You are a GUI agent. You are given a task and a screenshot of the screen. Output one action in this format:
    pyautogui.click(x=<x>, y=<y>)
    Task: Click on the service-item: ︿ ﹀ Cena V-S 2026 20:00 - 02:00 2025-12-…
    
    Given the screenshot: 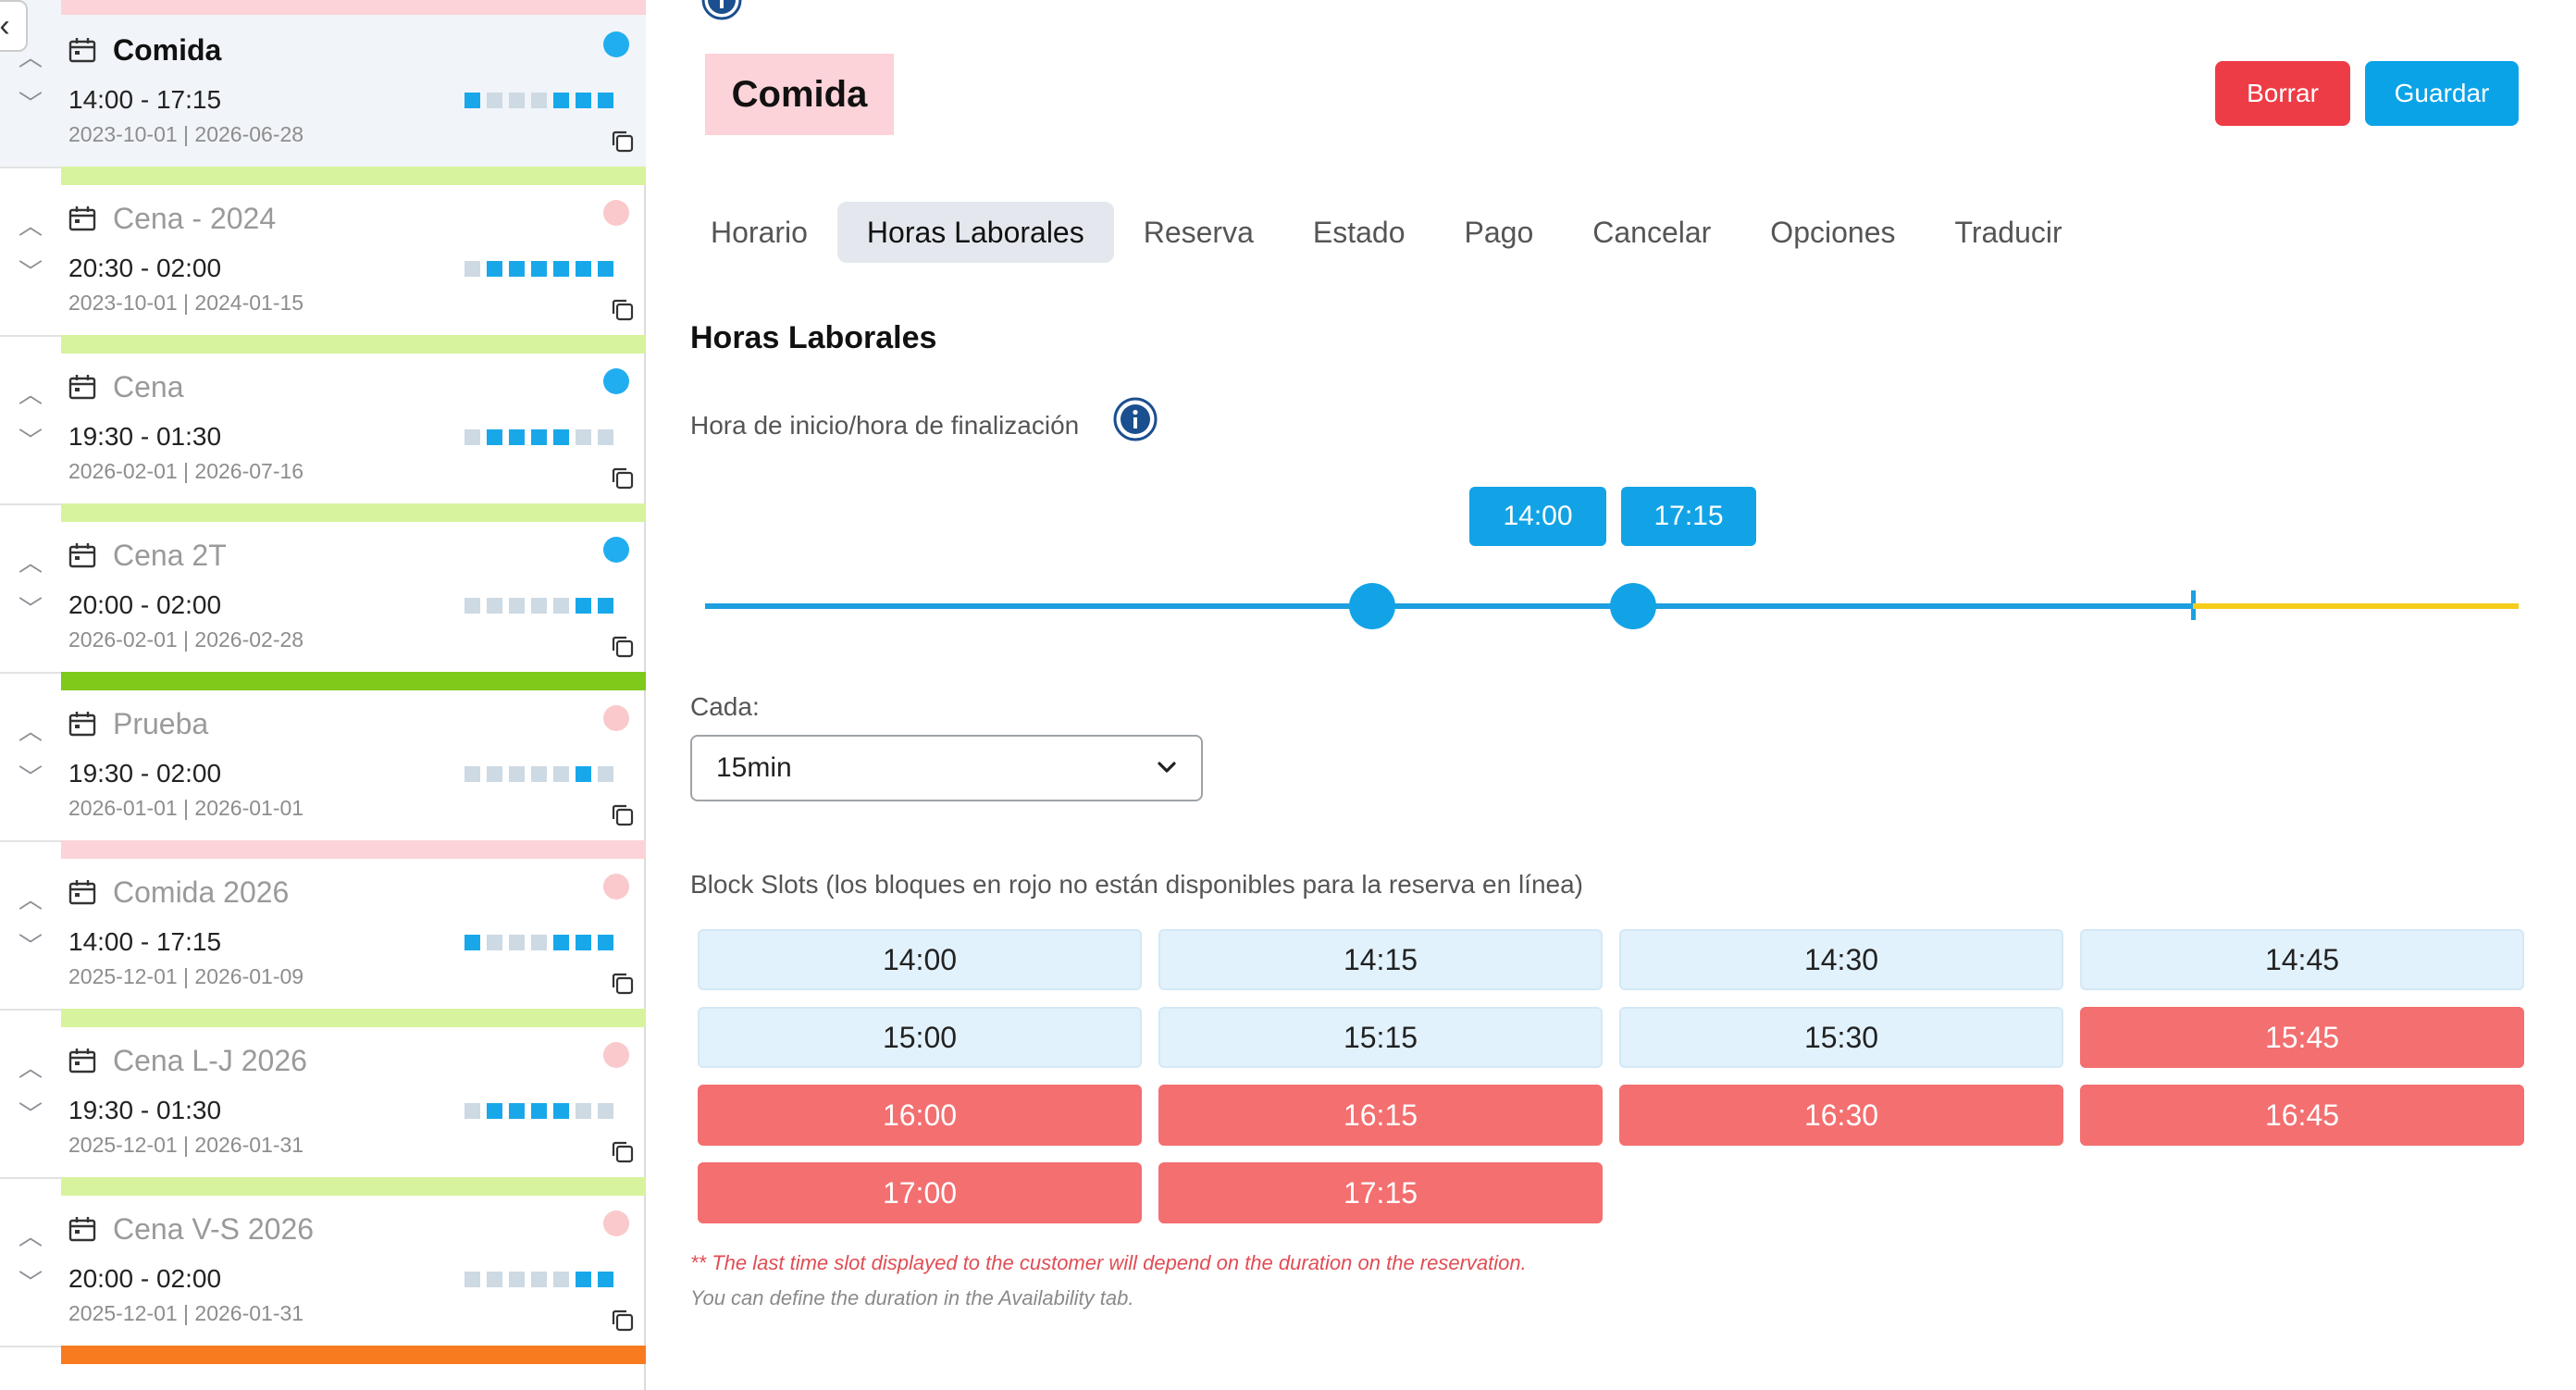 What is the action you would take?
    pyautogui.click(x=323, y=1263)
    